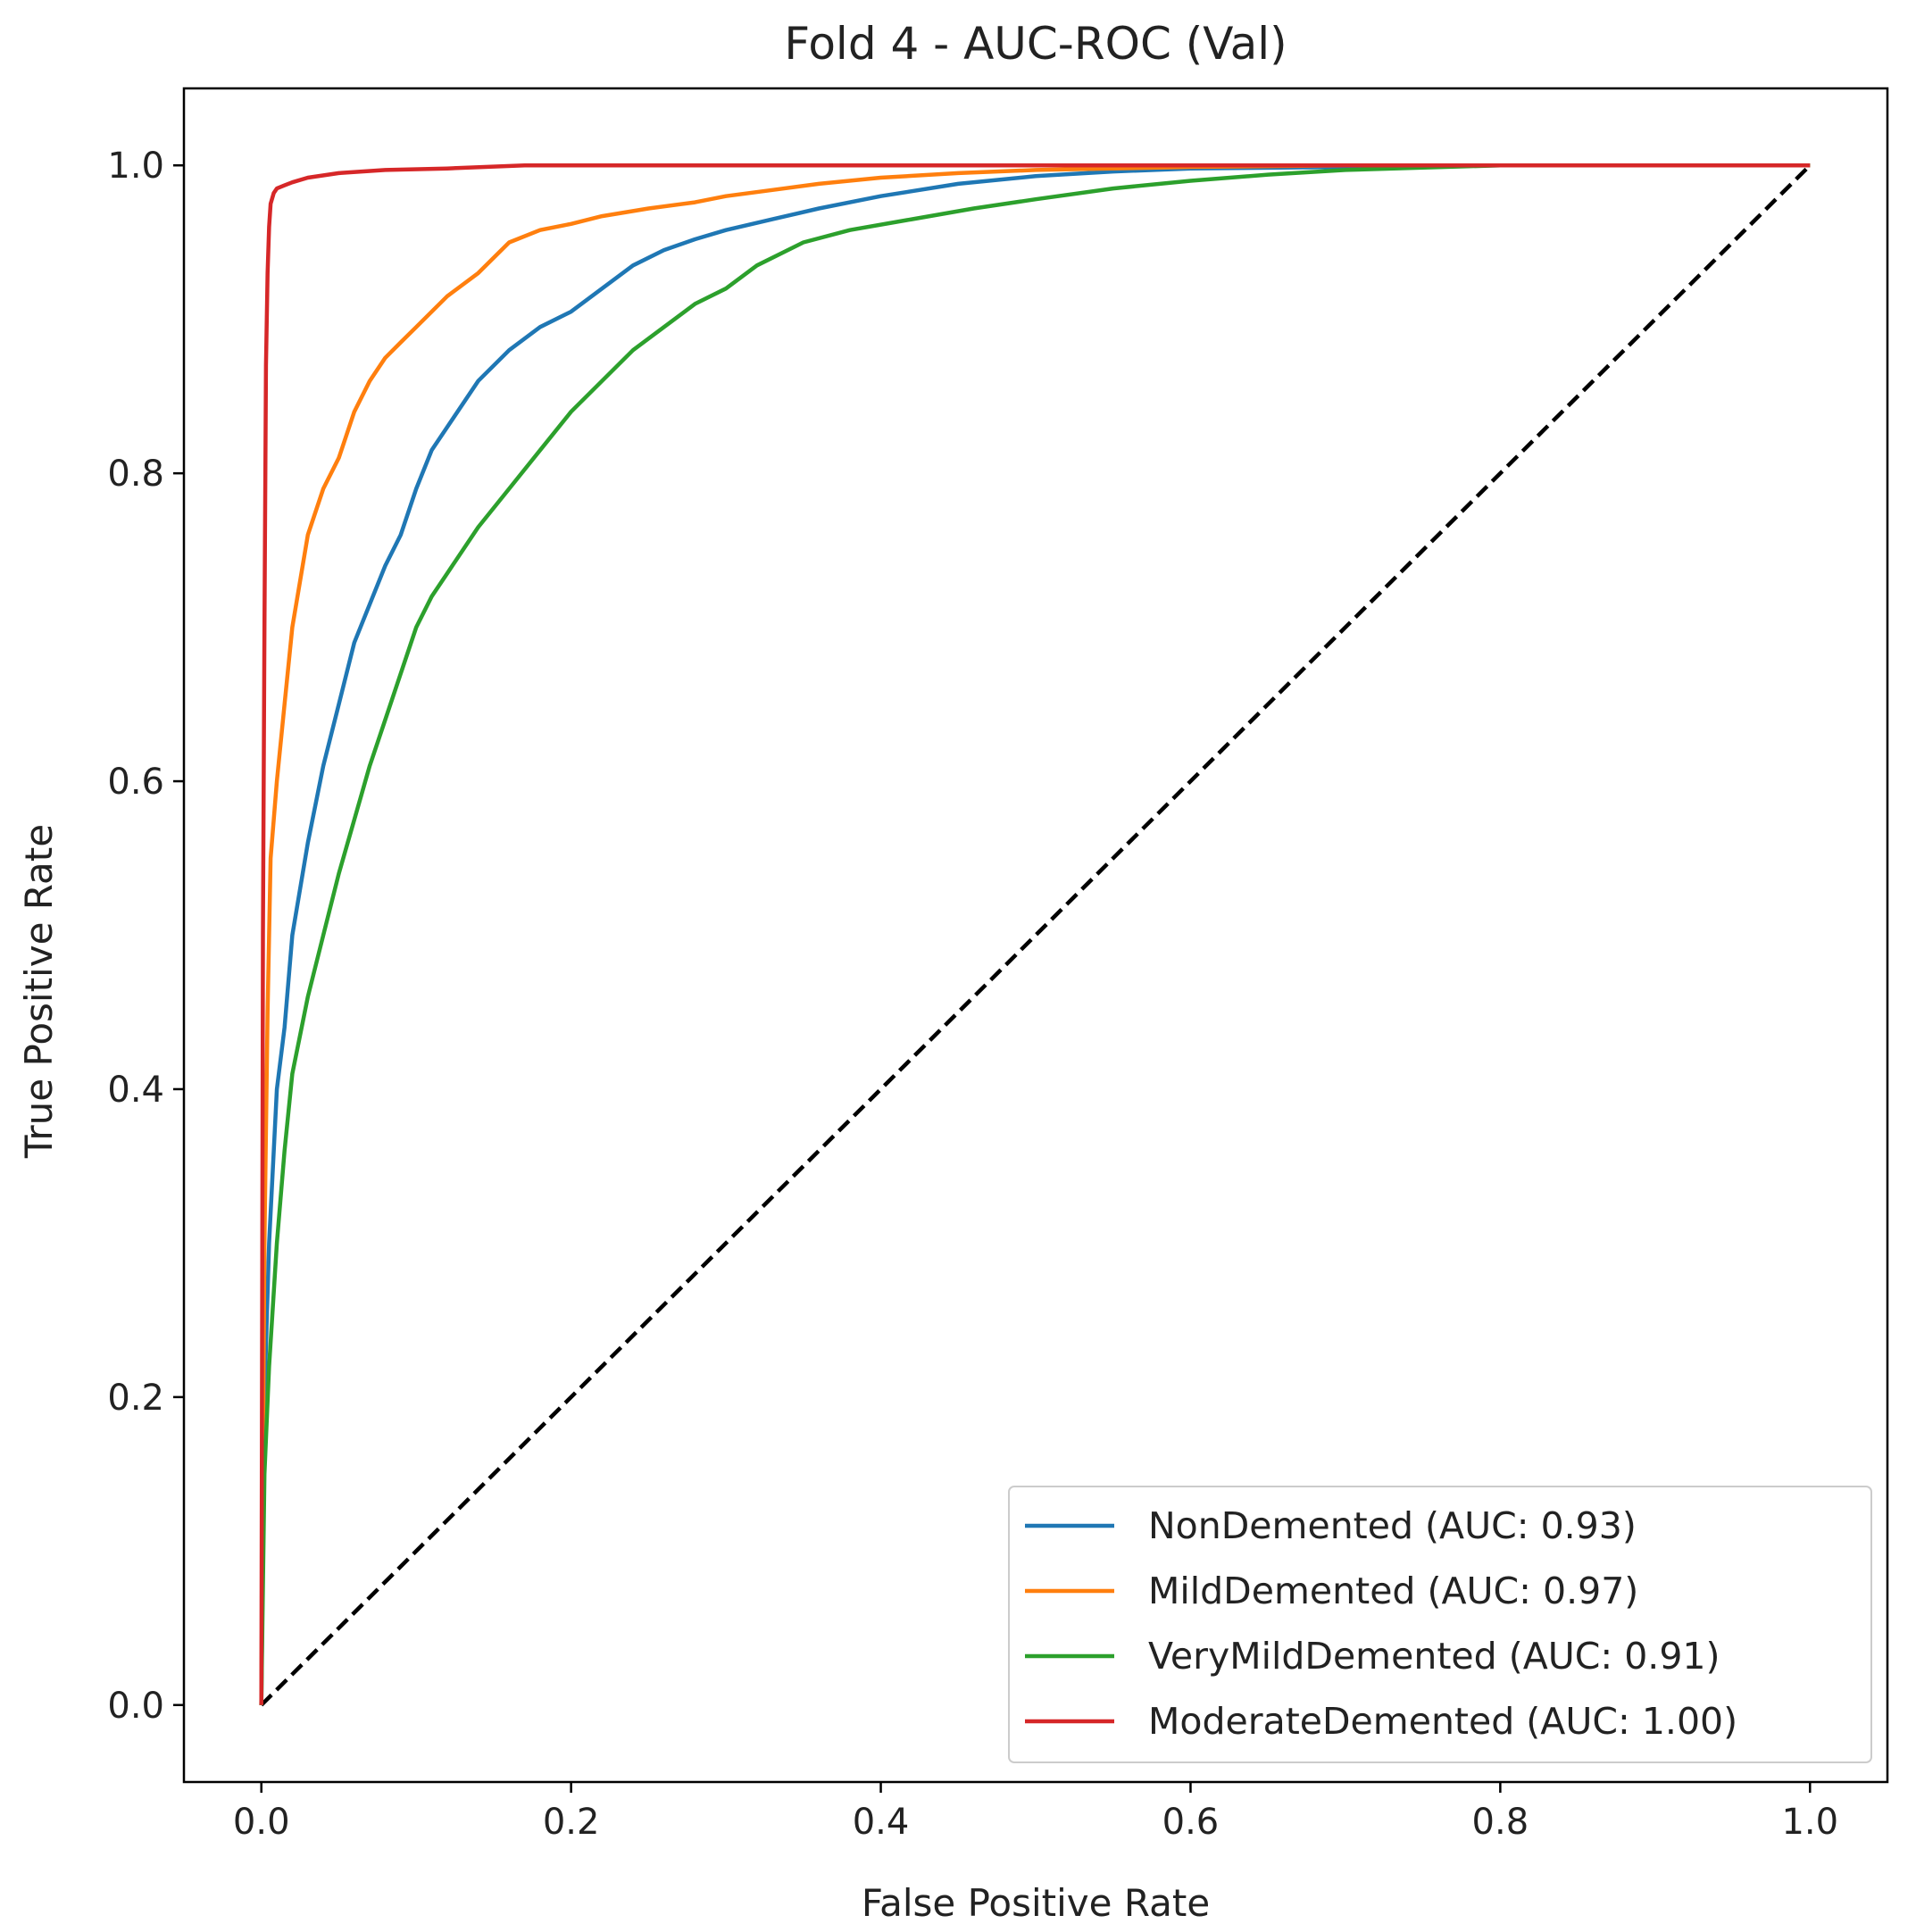  Describe the element at coordinates (135, 474) in the screenshot. I see `y-tick-label: 0.8` at that location.